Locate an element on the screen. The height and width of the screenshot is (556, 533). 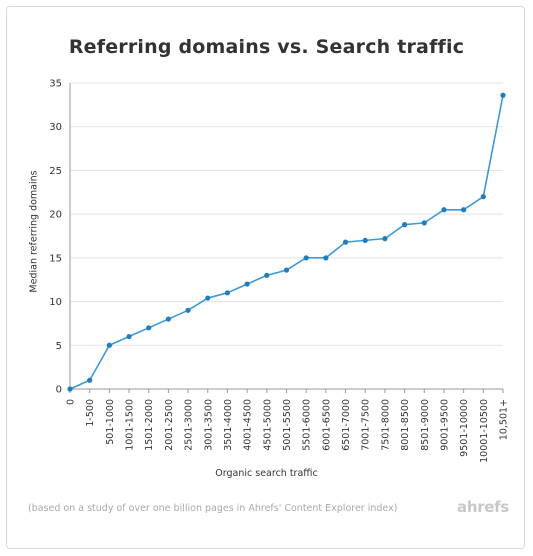
y-tick-label: 15 is located at coordinates (55, 258).